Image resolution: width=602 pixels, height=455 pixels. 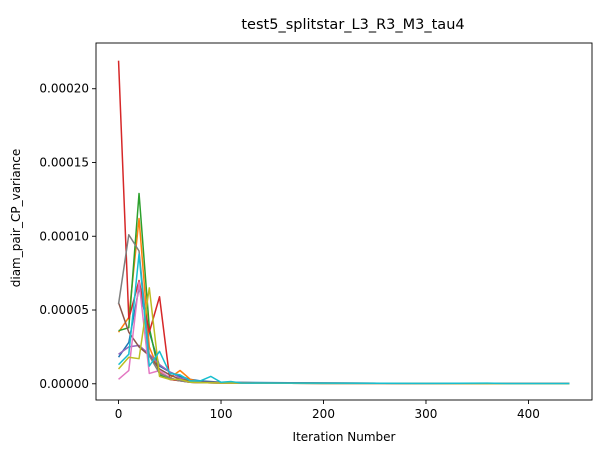 What do you see at coordinates (344, 437) in the screenshot?
I see `x-axis-label: Iteration Number` at bounding box center [344, 437].